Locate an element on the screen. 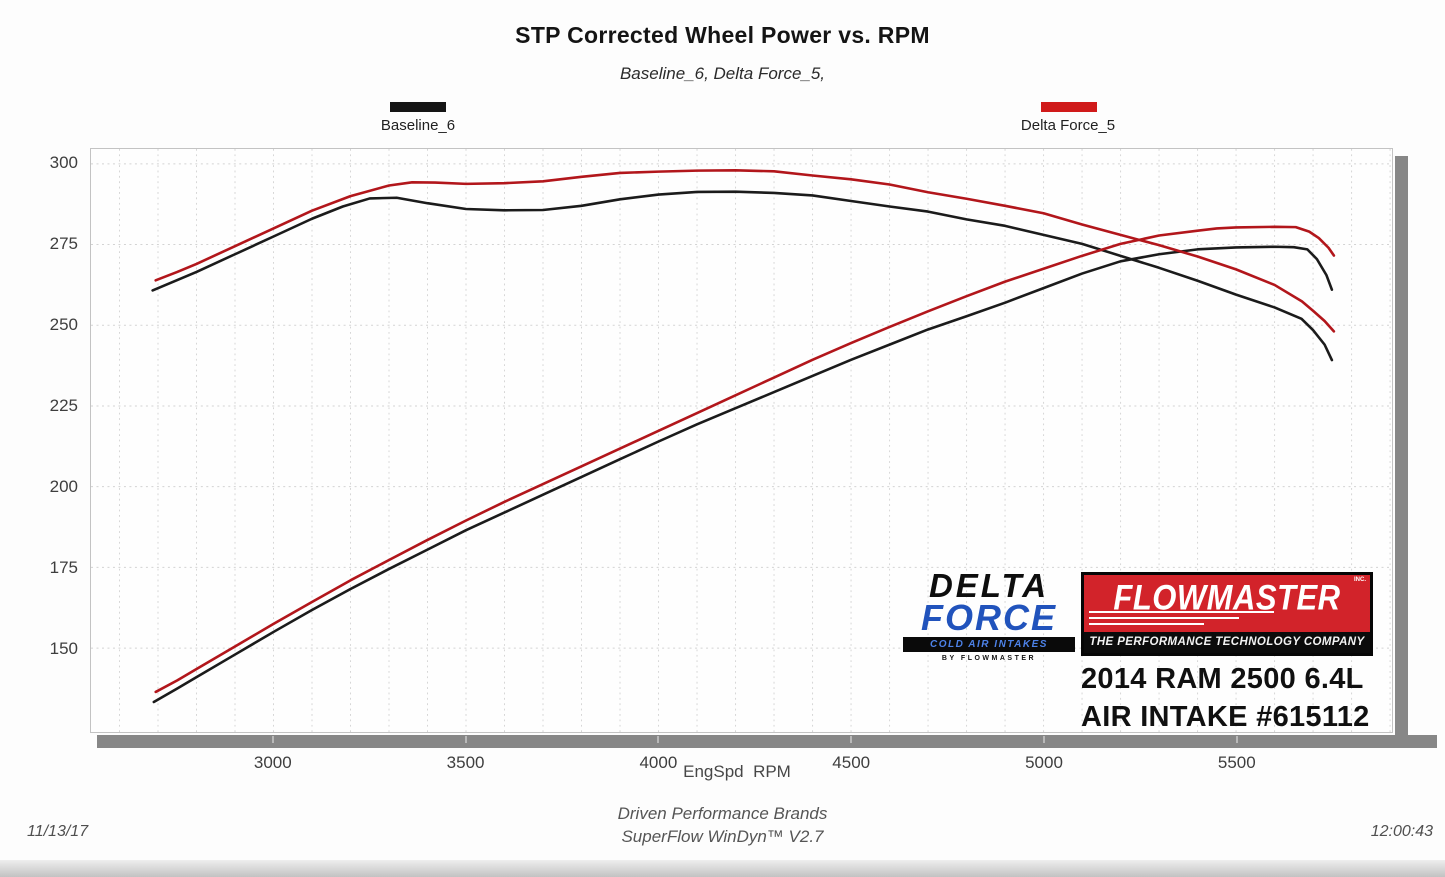 Image resolution: width=1445 pixels, height=877 pixels. y-tick-label: 225 is located at coordinates (63, 405).